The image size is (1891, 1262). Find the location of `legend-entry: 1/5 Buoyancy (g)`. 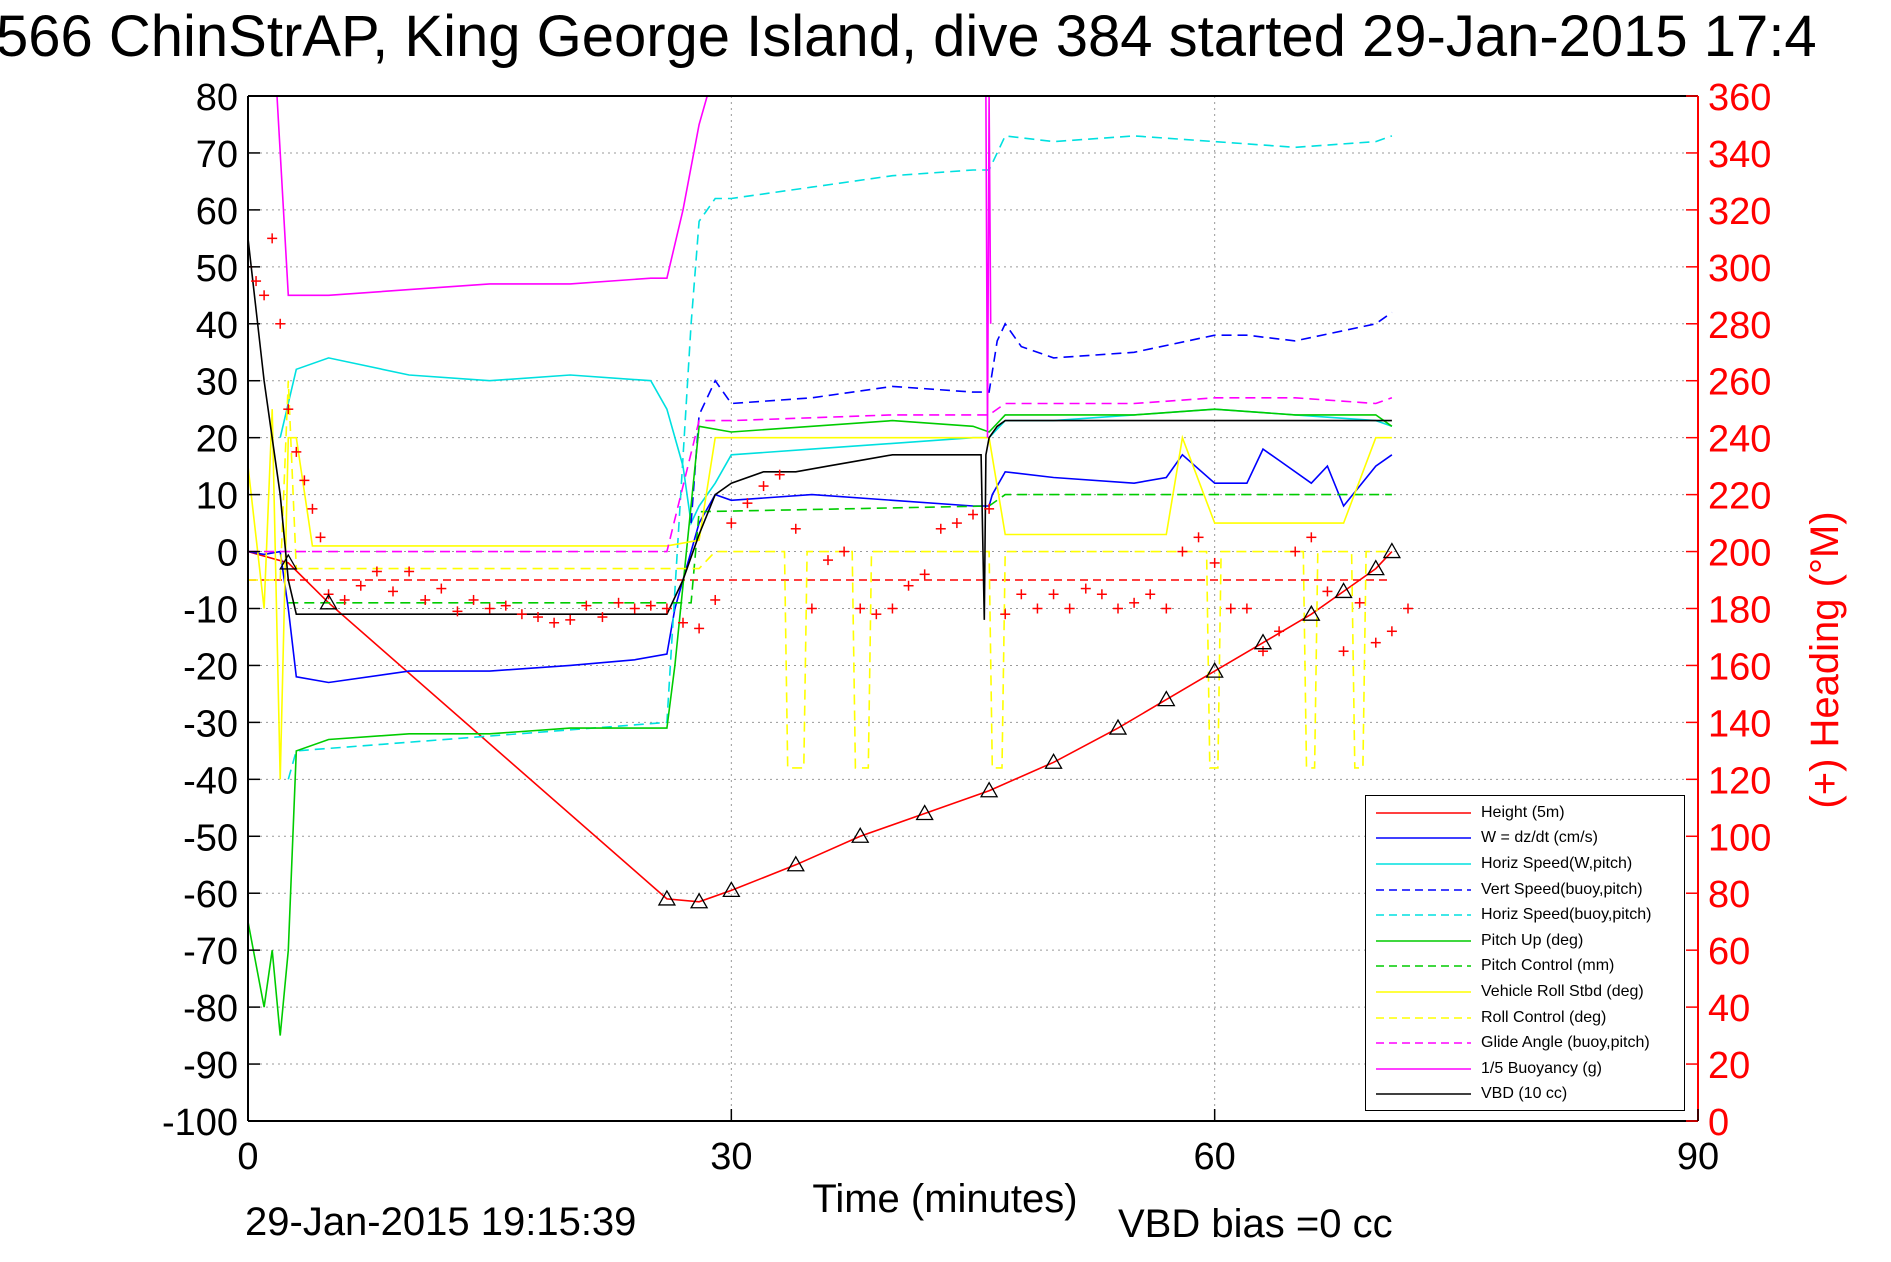

legend-entry: 1/5 Buoyancy (g) is located at coordinates (1525, 1069).